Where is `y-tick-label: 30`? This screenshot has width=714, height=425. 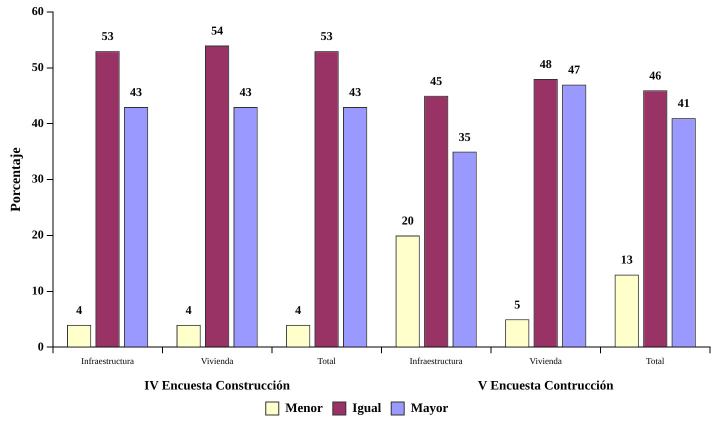 y-tick-label: 30 is located at coordinates (38, 179).